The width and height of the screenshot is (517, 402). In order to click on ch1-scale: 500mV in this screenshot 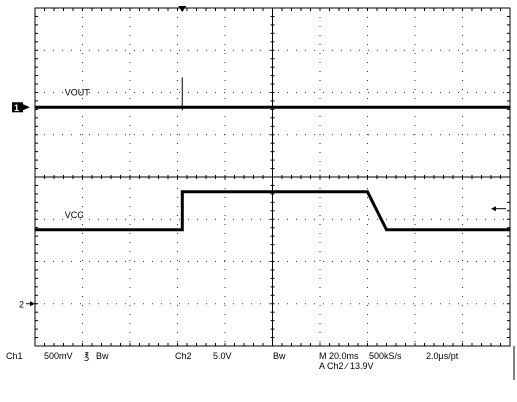, I will do `click(58, 356)`.